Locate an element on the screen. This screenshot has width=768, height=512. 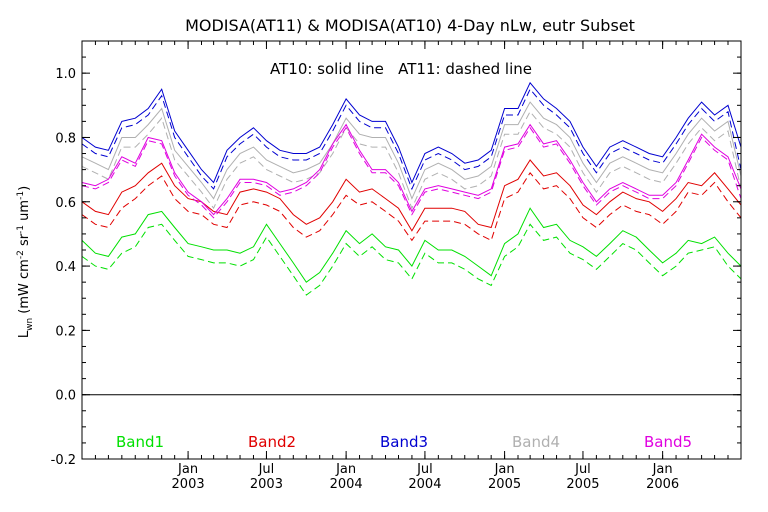
band-legend: Band1 Band2 Band3 Band4 Band5 is located at coordinates (404, 442).